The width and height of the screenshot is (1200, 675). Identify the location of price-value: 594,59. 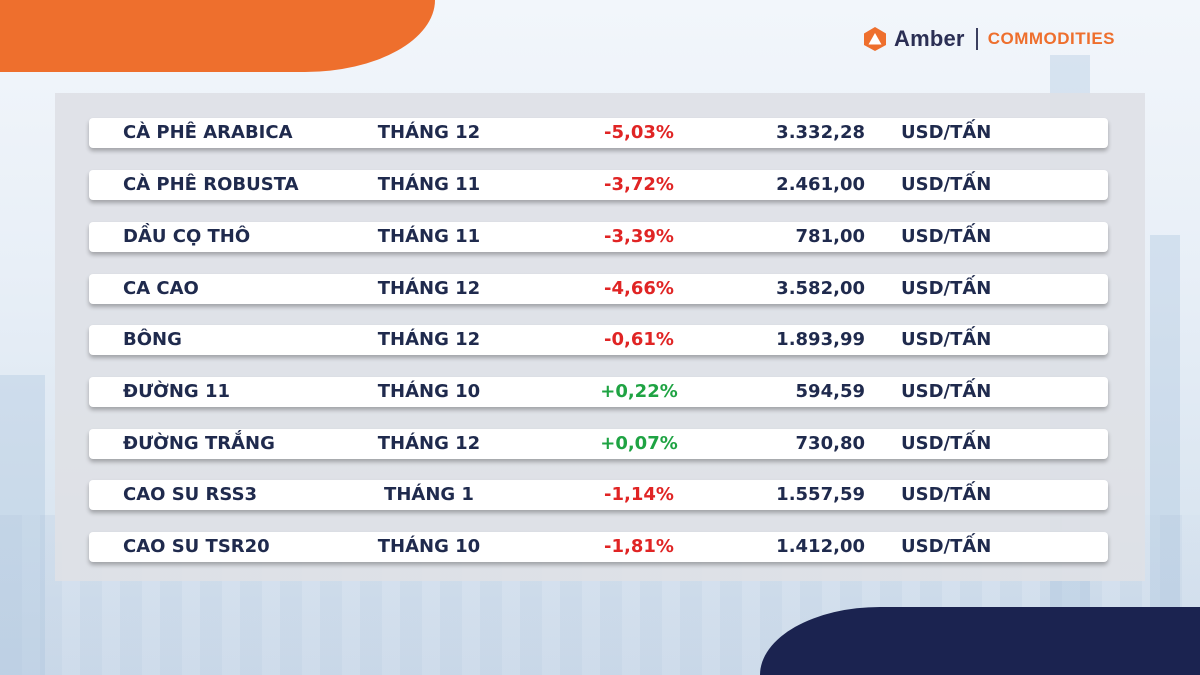
(830, 391).